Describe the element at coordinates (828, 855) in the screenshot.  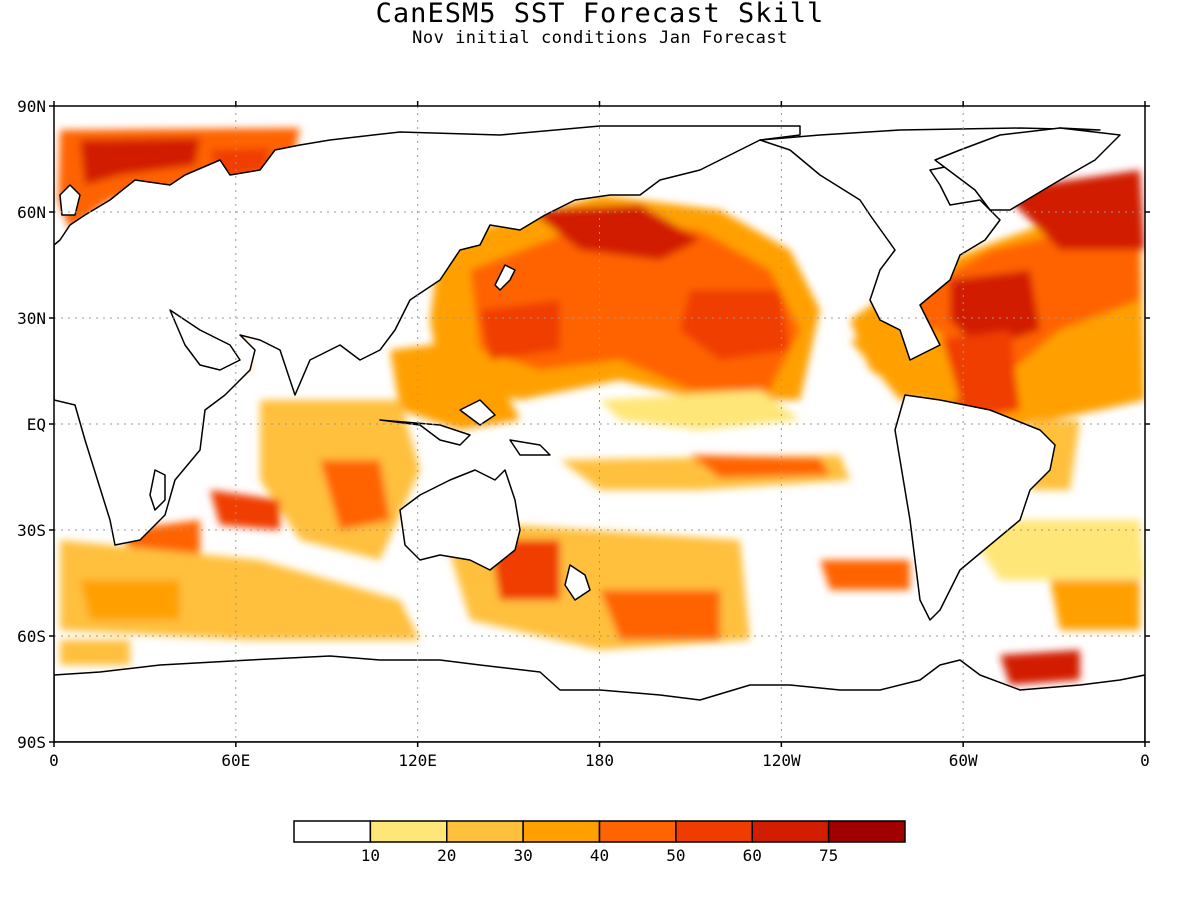
I see `colorbar-label: 75` at that location.